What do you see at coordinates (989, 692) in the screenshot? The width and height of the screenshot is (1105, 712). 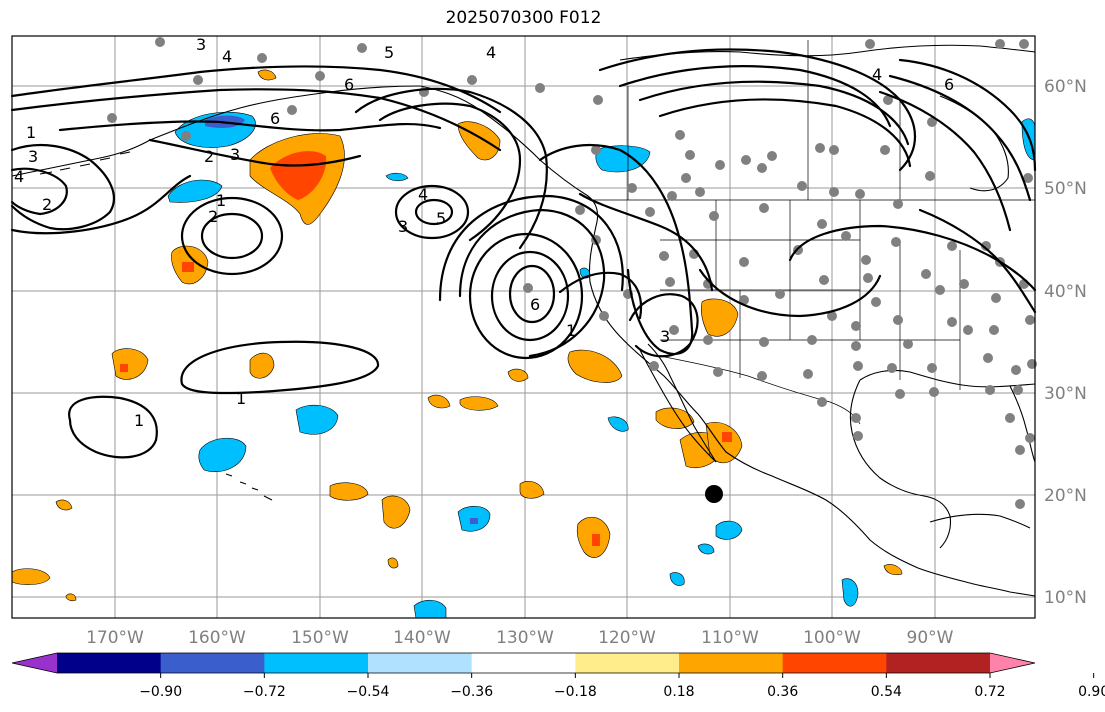 I see `colorbar-tick-label: 0.72` at bounding box center [989, 692].